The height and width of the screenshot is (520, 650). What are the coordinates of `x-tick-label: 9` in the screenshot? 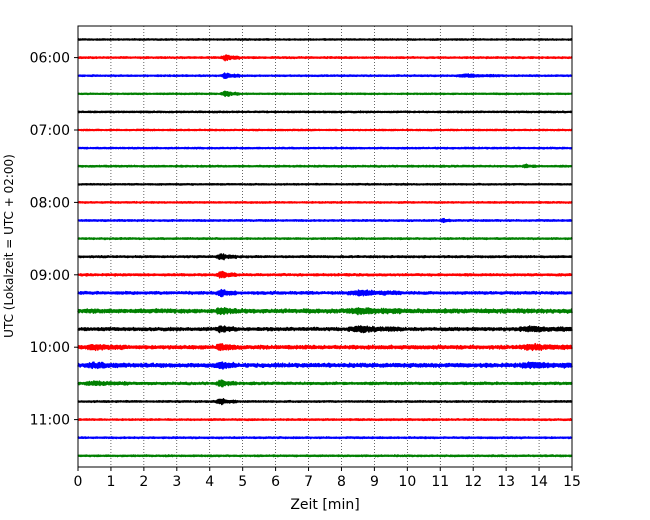 It's located at (374, 482).